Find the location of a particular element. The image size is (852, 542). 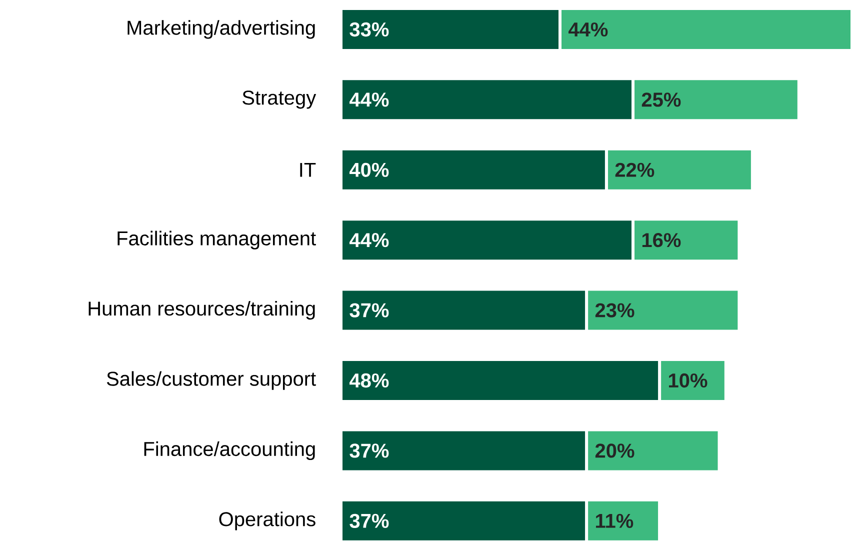

data-label: 16% is located at coordinates (661, 240).